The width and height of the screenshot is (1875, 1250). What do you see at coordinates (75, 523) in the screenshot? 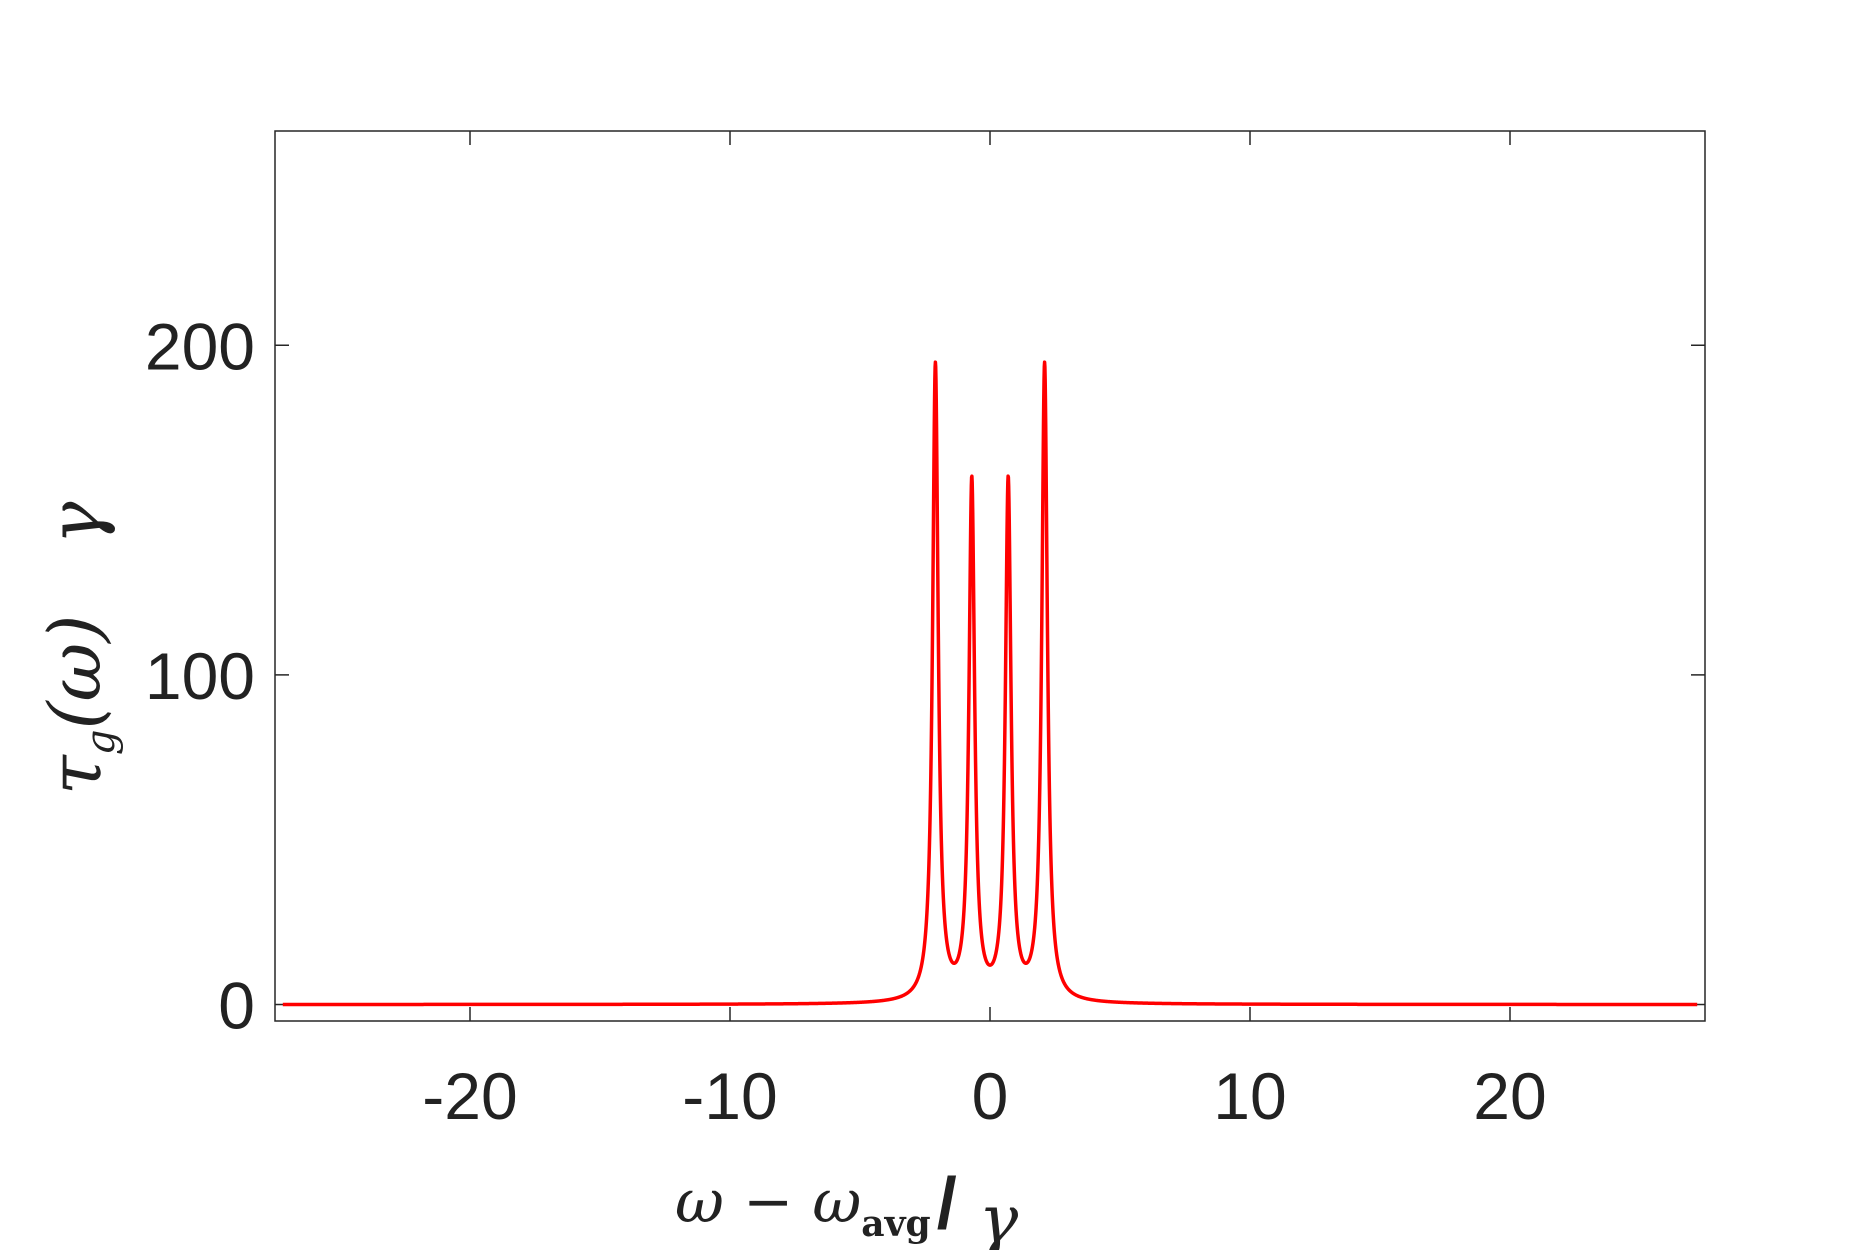
I see `y-label-unit: γ` at bounding box center [75, 523].